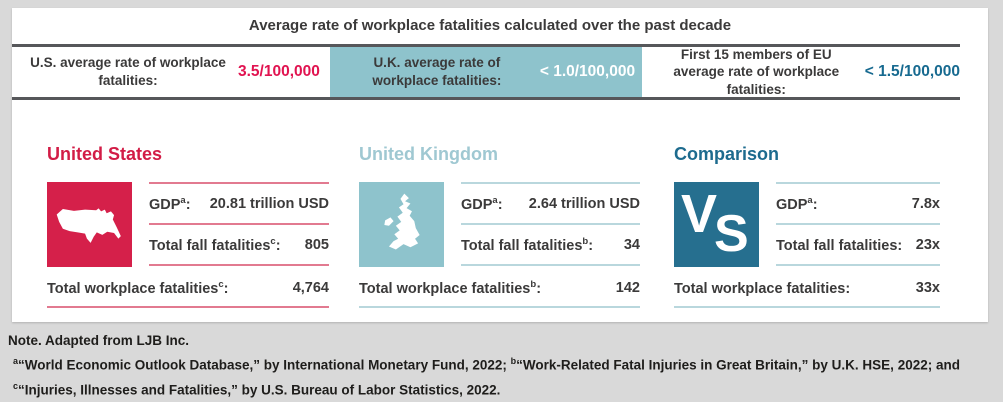  Describe the element at coordinates (927, 244) in the screenshot. I see `stat-value: 23x` at that location.